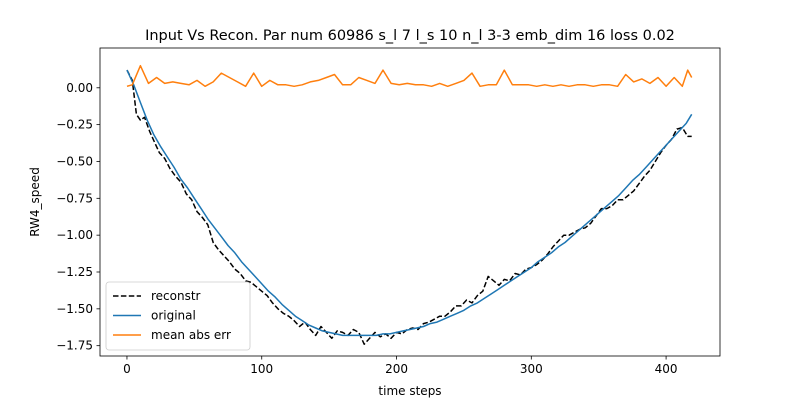 The height and width of the screenshot is (400, 800). What do you see at coordinates (79, 88) in the screenshot?
I see `y-tick-label: 0.00` at bounding box center [79, 88].